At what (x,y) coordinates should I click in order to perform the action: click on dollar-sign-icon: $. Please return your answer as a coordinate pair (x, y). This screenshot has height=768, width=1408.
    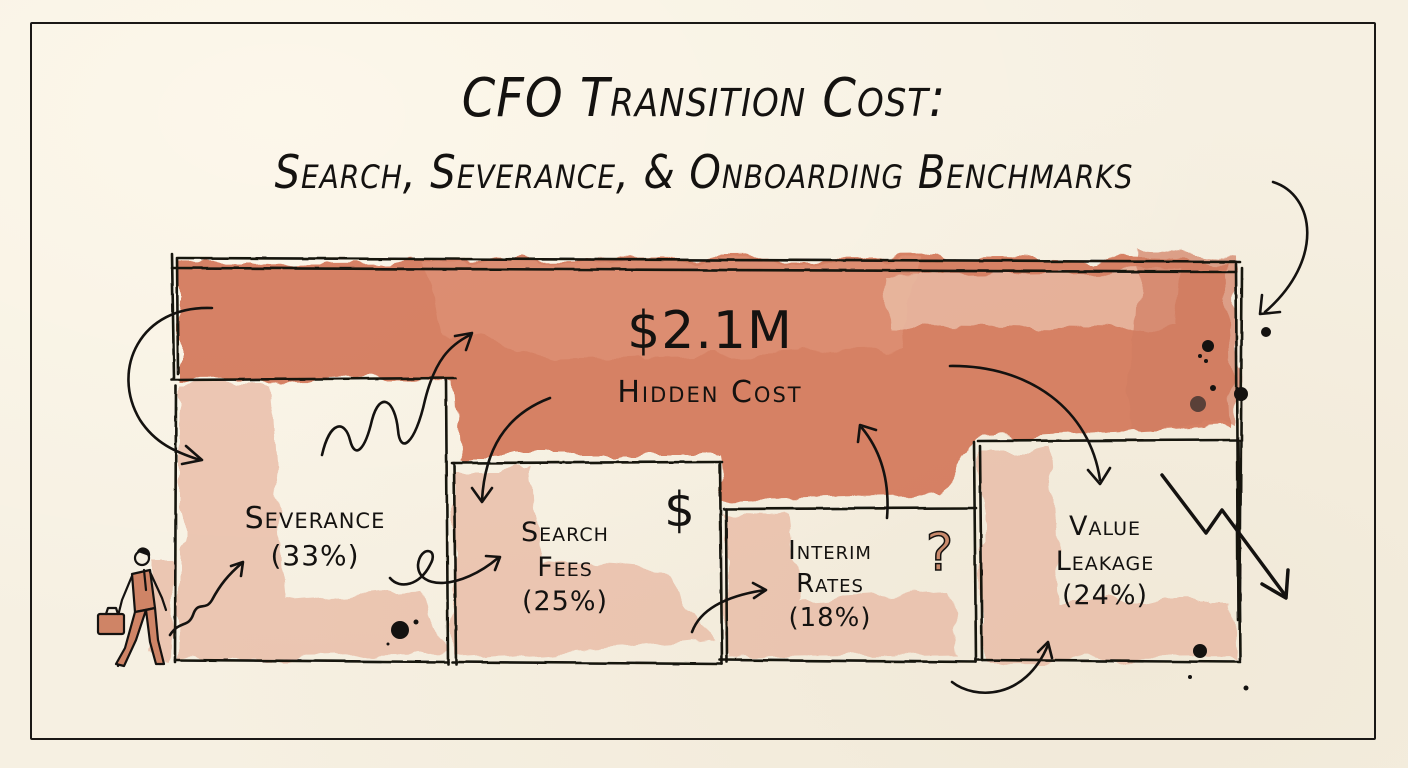
    Looking at the image, I should click on (680, 510).